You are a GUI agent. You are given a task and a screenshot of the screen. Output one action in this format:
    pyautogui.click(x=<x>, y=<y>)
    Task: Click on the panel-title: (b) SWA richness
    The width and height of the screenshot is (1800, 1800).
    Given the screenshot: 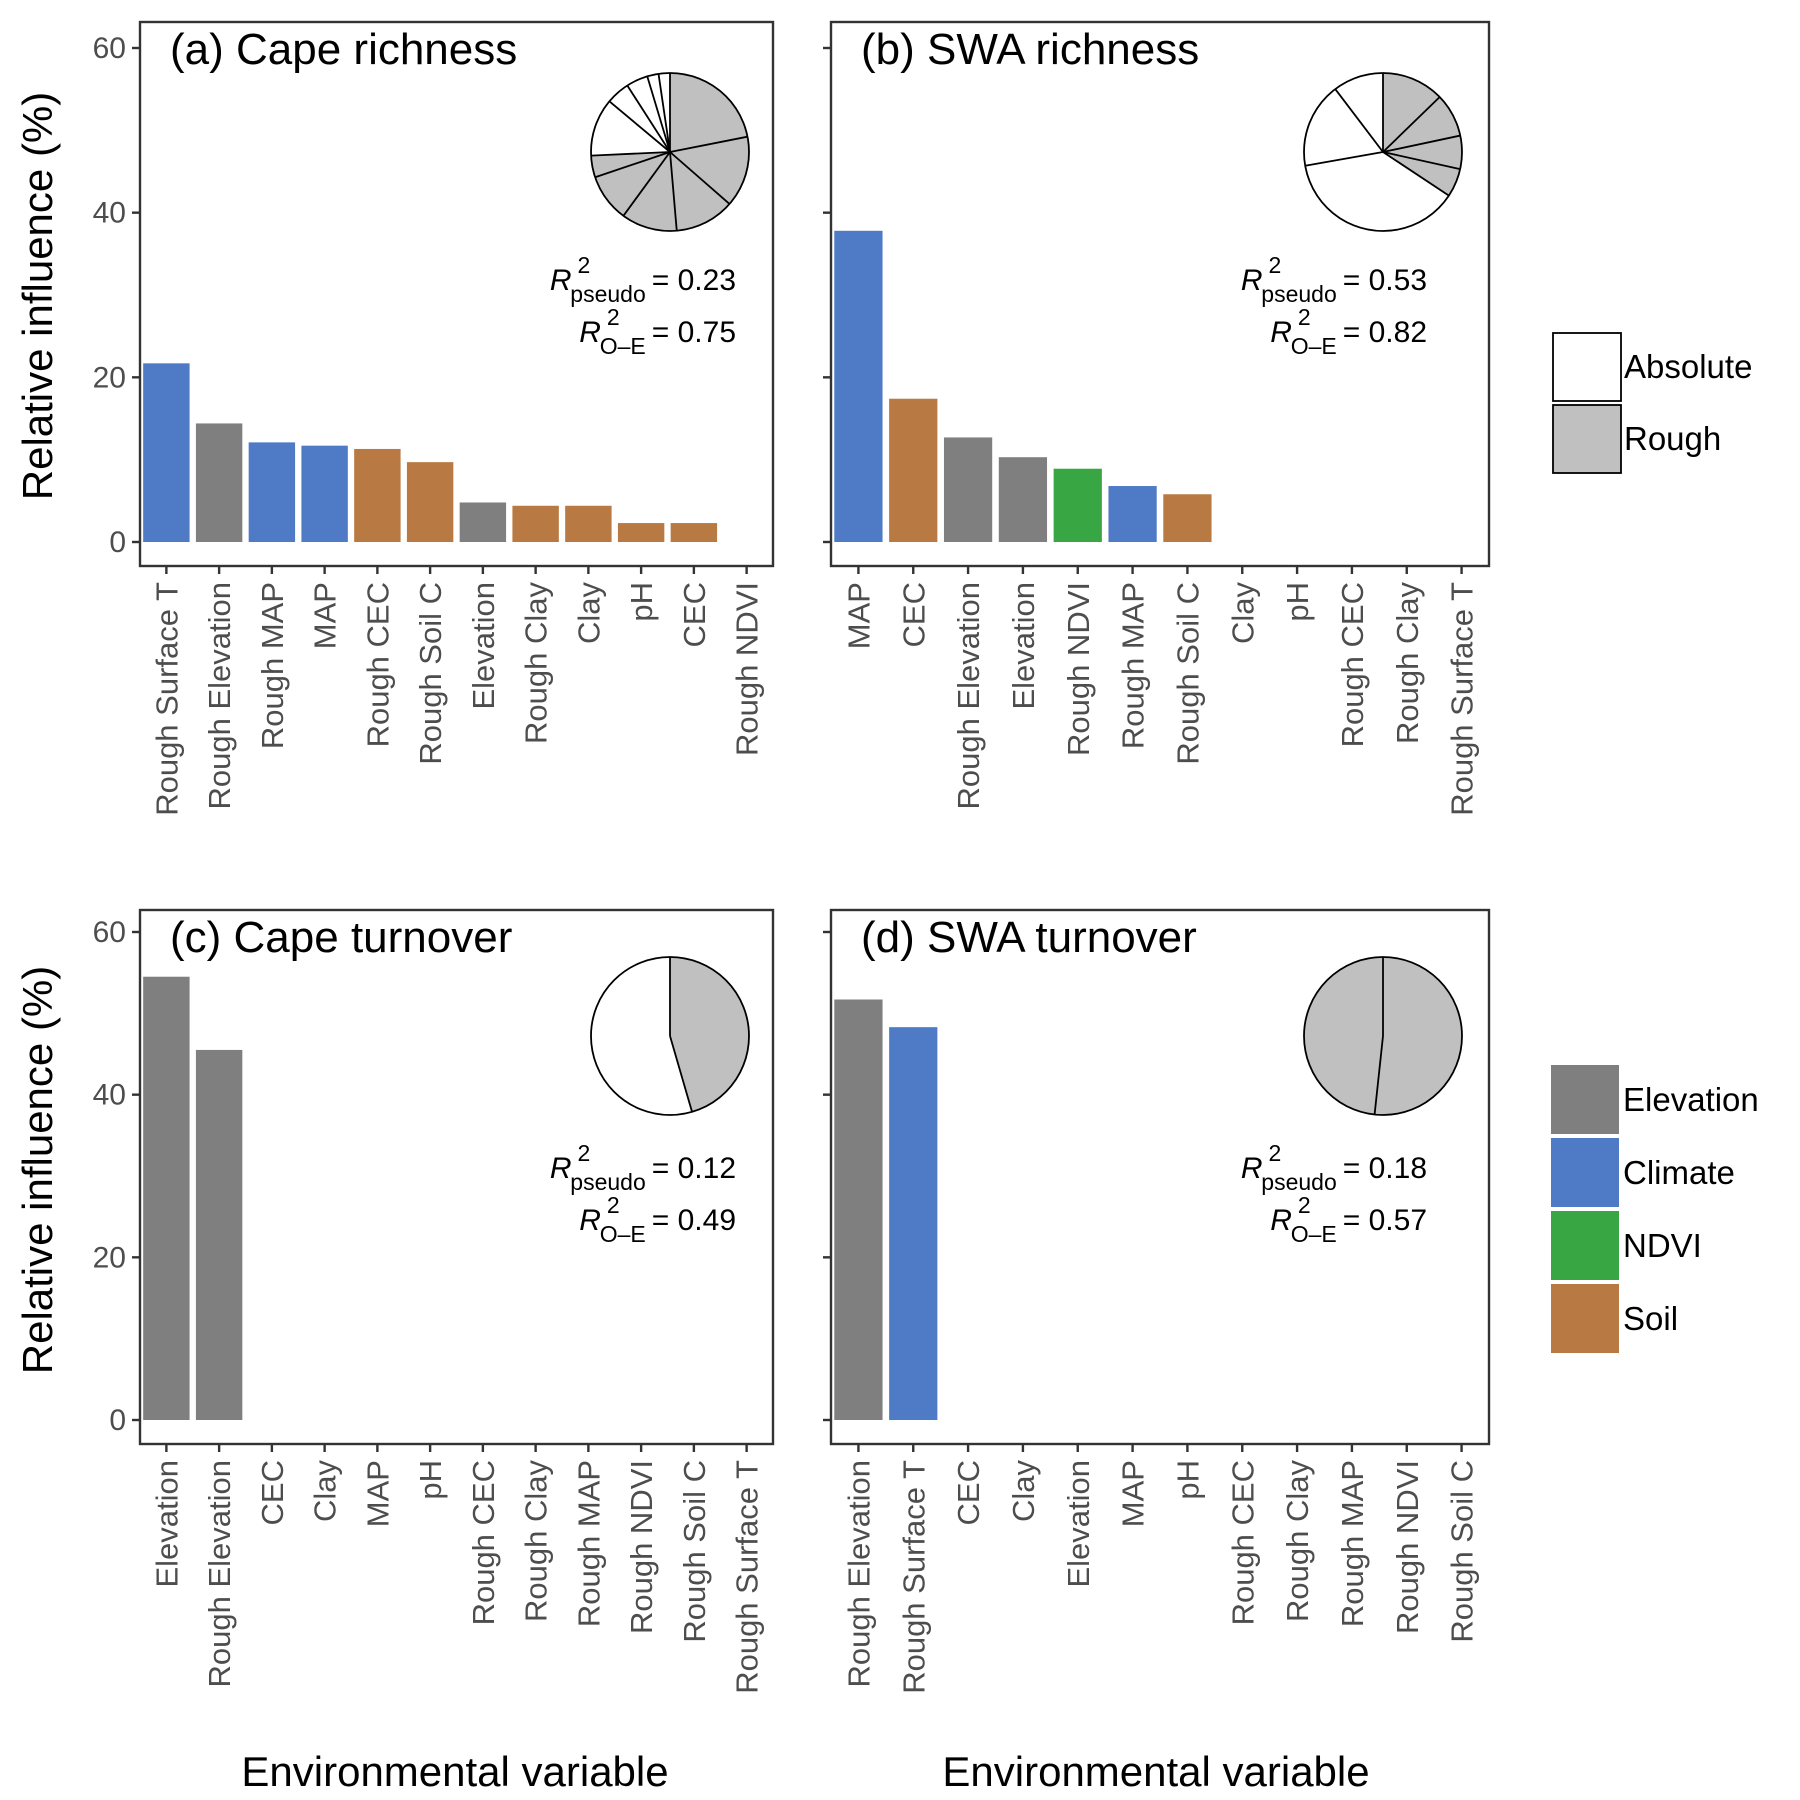 What is the action you would take?
    pyautogui.click(x=1030, y=49)
    